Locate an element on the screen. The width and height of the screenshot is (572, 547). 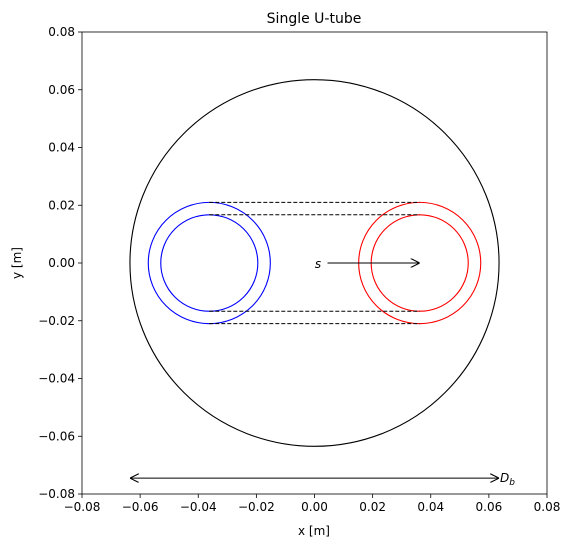
x-tick-label: 0.02 is located at coordinates (372, 507).